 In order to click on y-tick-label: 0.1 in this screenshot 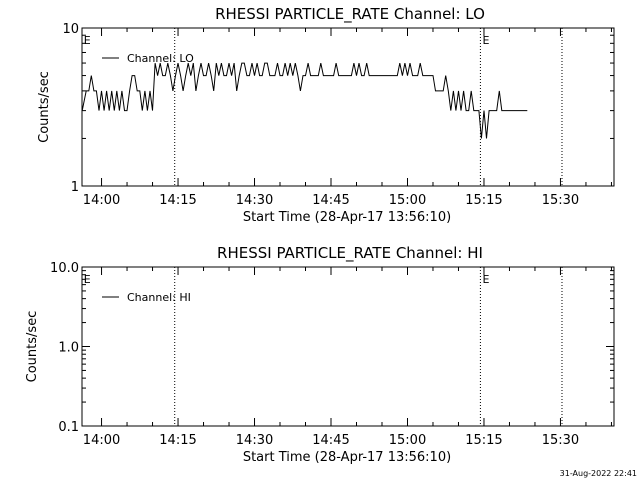, I will do `click(68, 427)`.